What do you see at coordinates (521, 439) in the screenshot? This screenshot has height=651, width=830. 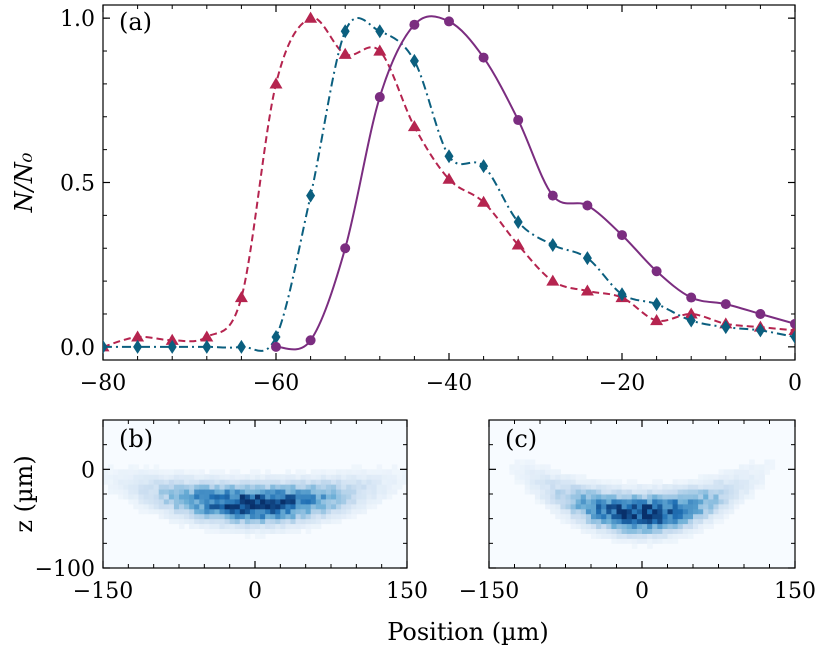 I see `panel-label: (c)` at bounding box center [521, 439].